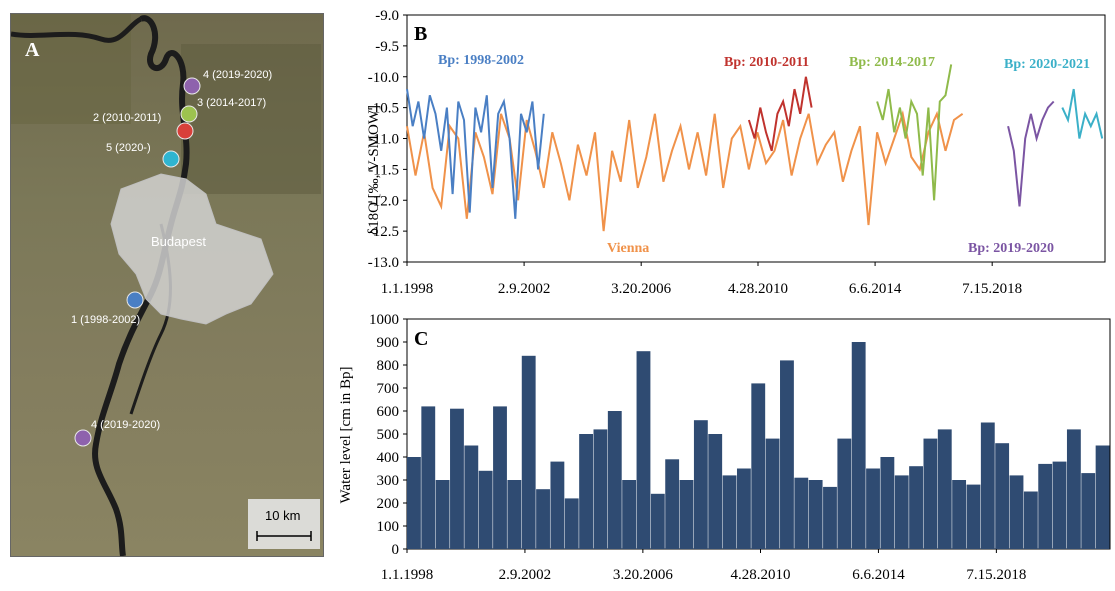 This screenshot has height=591, width=1115. Describe the element at coordinates (388, 527) in the screenshot. I see `y-tick-label: 100` at that location.